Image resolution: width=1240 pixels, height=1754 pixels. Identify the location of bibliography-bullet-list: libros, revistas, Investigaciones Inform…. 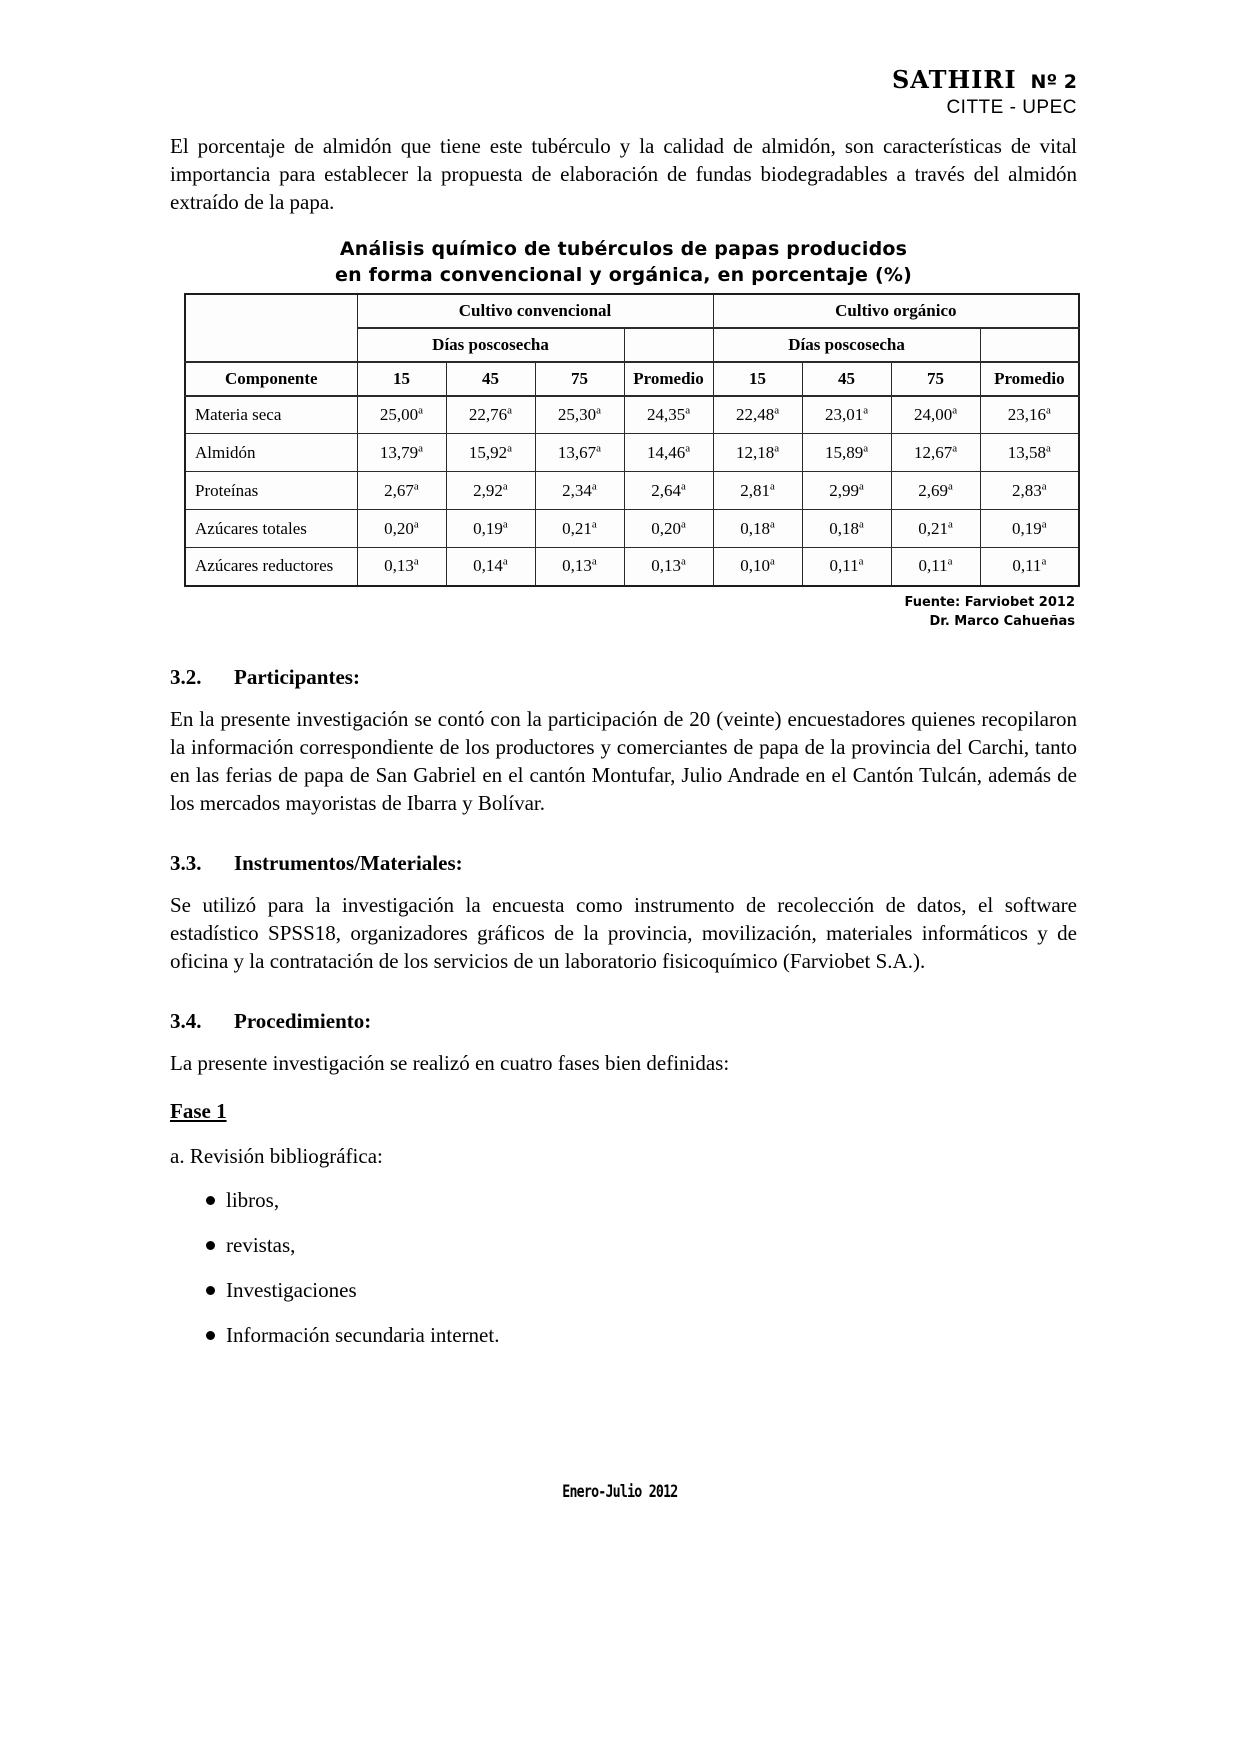
(623, 1267).